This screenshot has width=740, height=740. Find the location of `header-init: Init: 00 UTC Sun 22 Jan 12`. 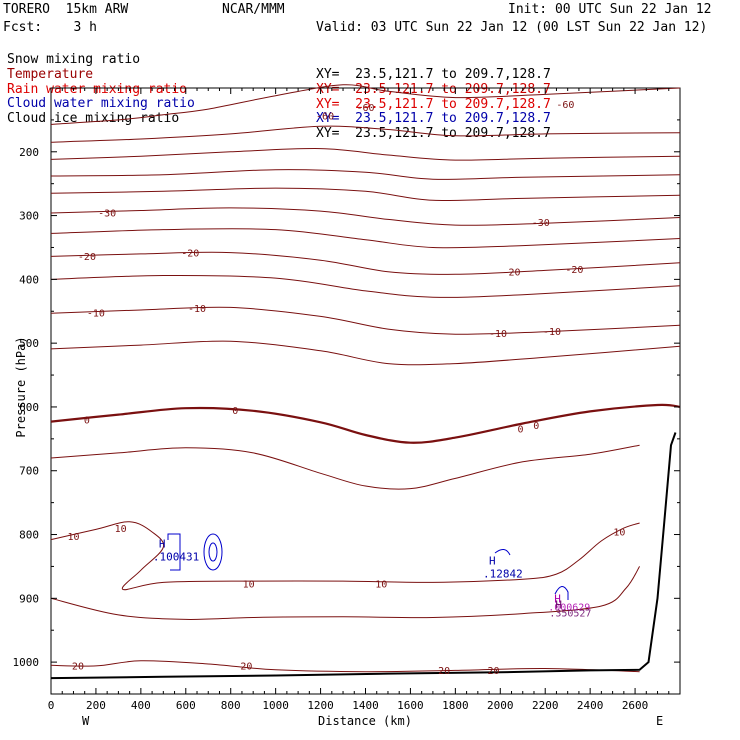

header-init: Init: 00 UTC Sun 22 Jan 12 is located at coordinates (610, 9).